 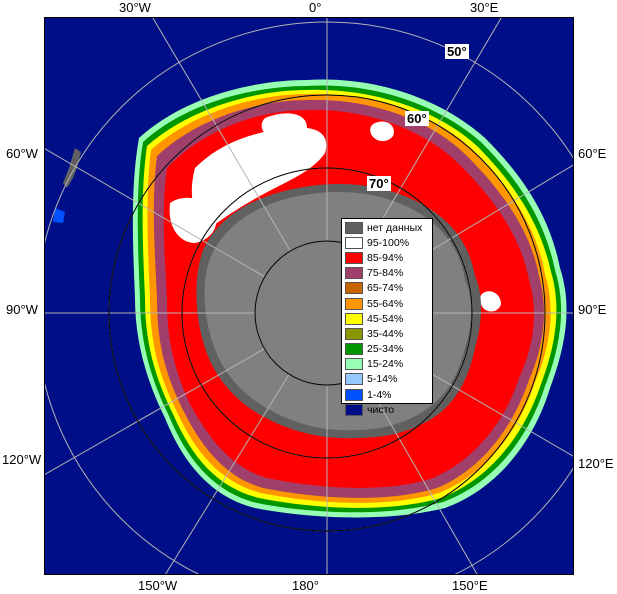 I want to click on legend-item: 25-34%, so click(x=387, y=349).